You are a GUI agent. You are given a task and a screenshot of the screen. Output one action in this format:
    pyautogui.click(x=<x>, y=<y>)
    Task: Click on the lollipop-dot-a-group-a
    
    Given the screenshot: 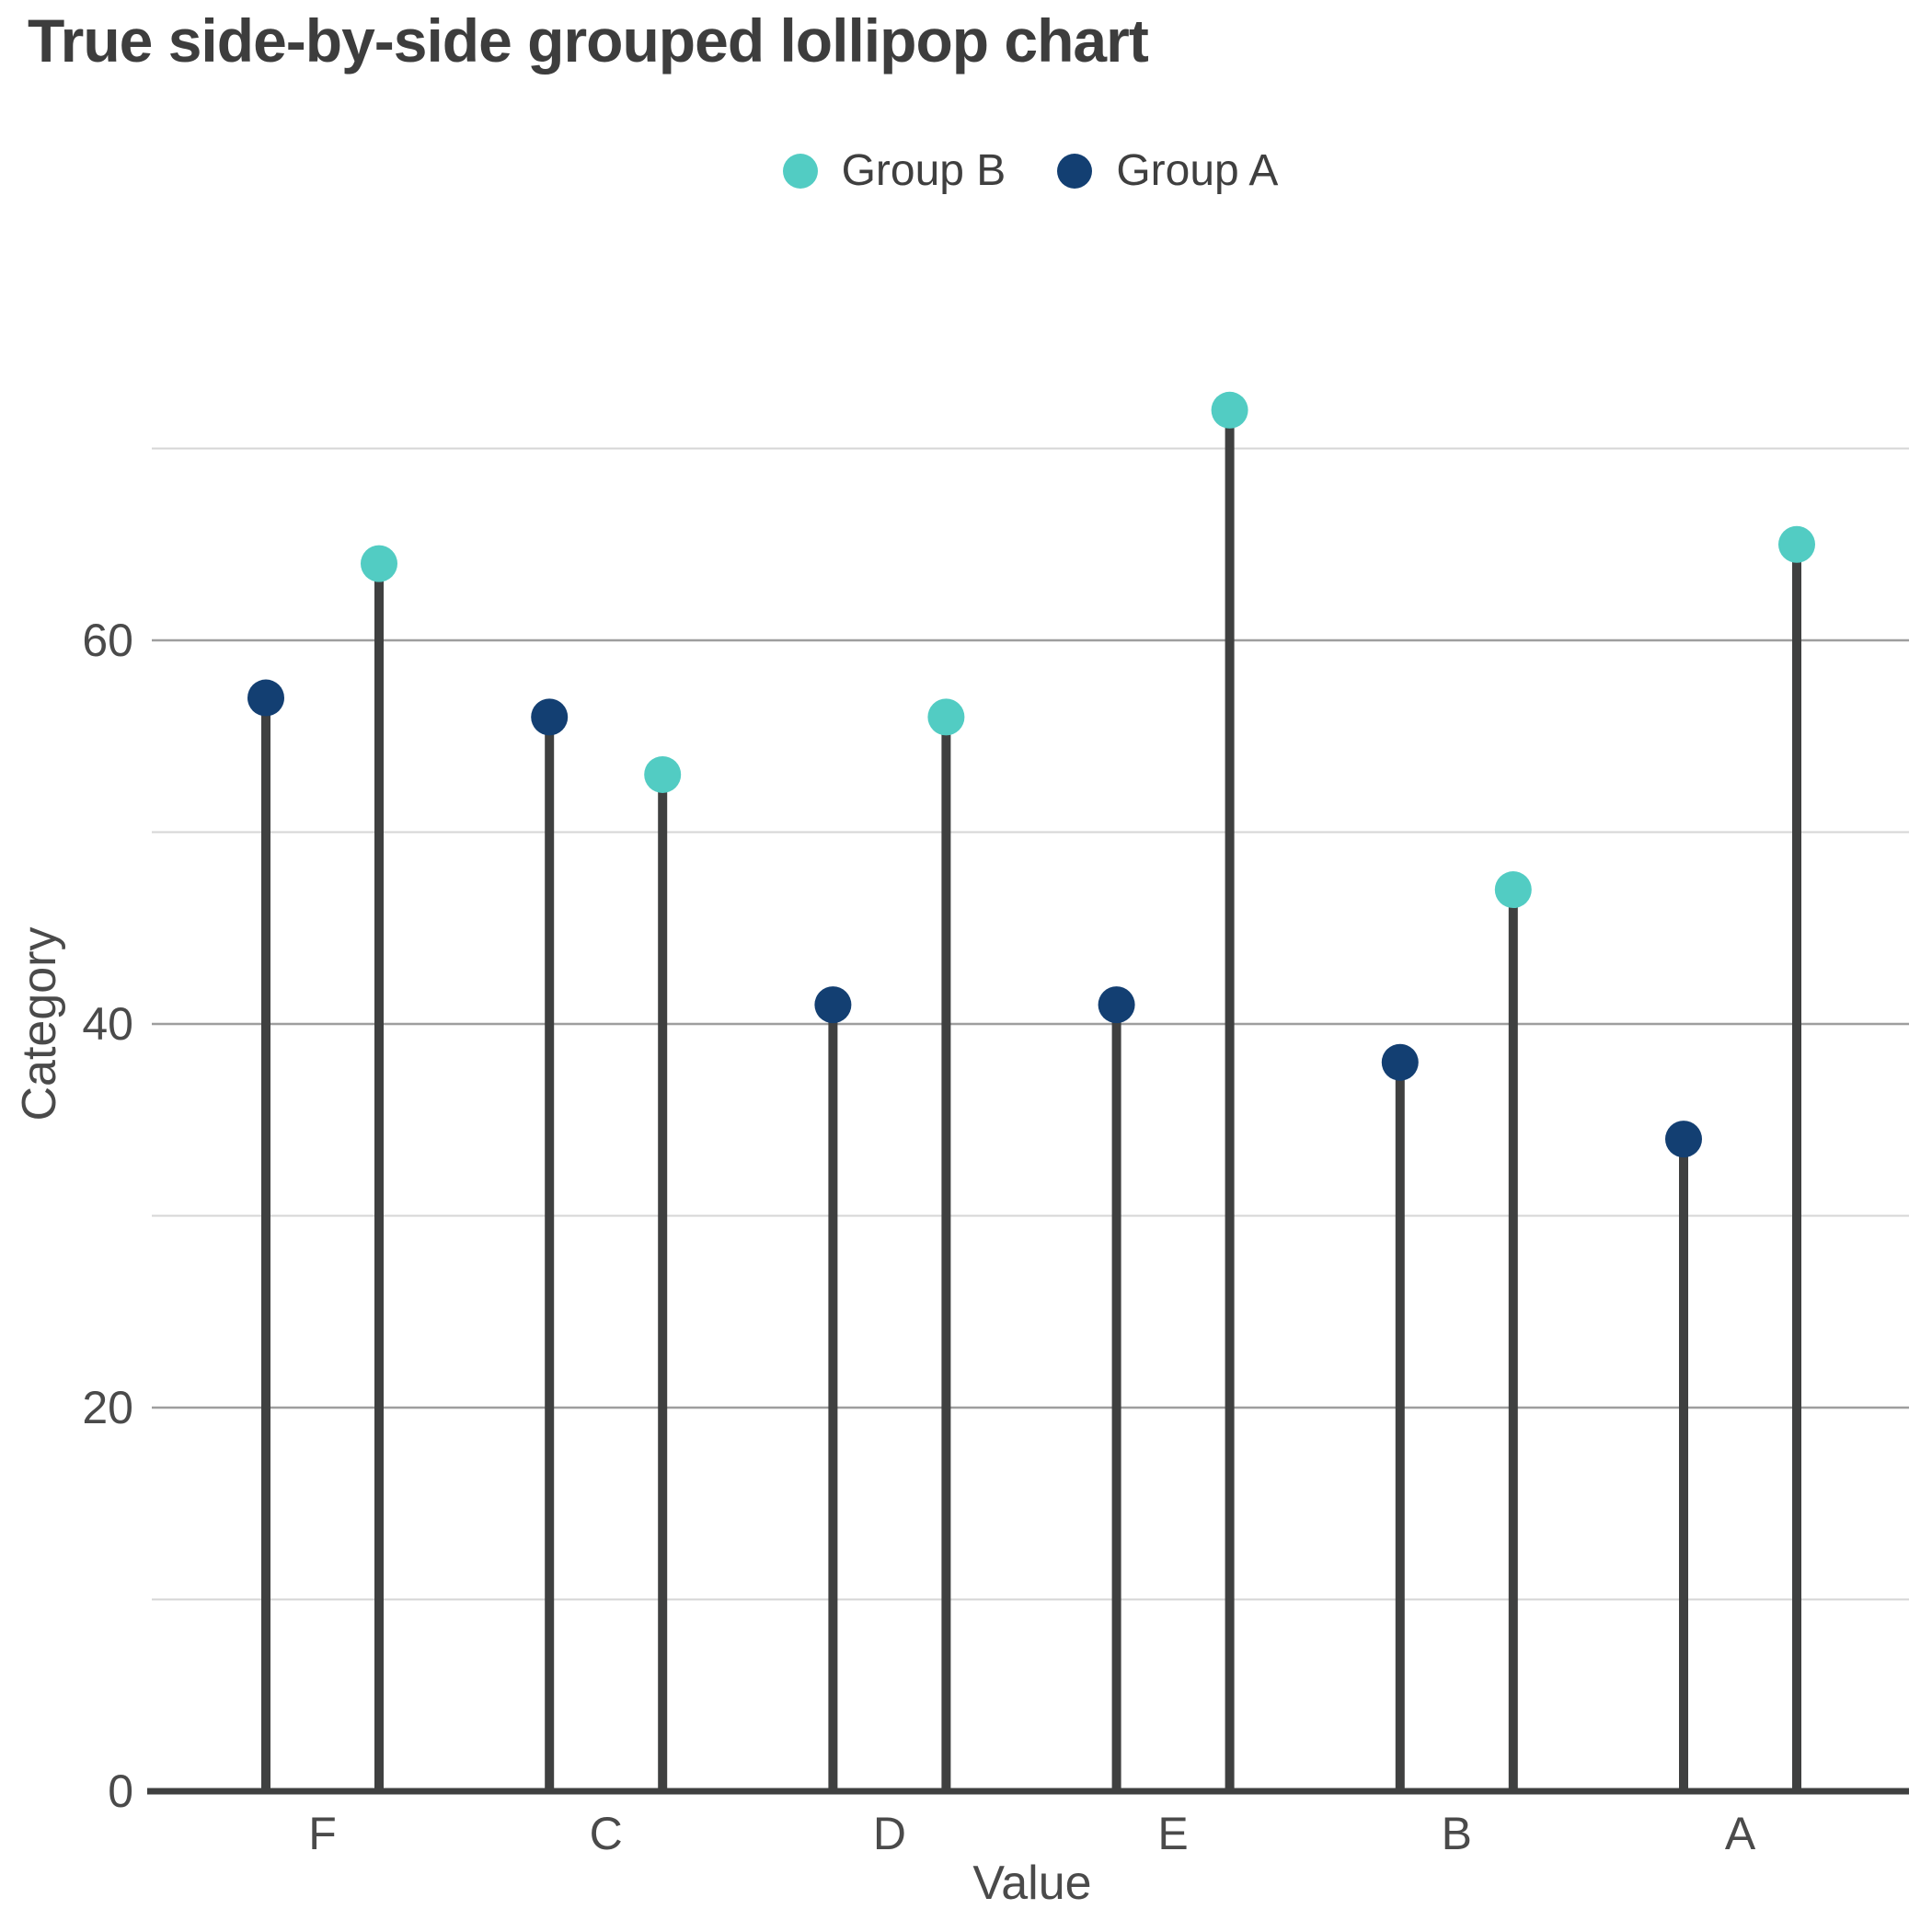 What is the action you would take?
    pyautogui.click(x=1683, y=1139)
    